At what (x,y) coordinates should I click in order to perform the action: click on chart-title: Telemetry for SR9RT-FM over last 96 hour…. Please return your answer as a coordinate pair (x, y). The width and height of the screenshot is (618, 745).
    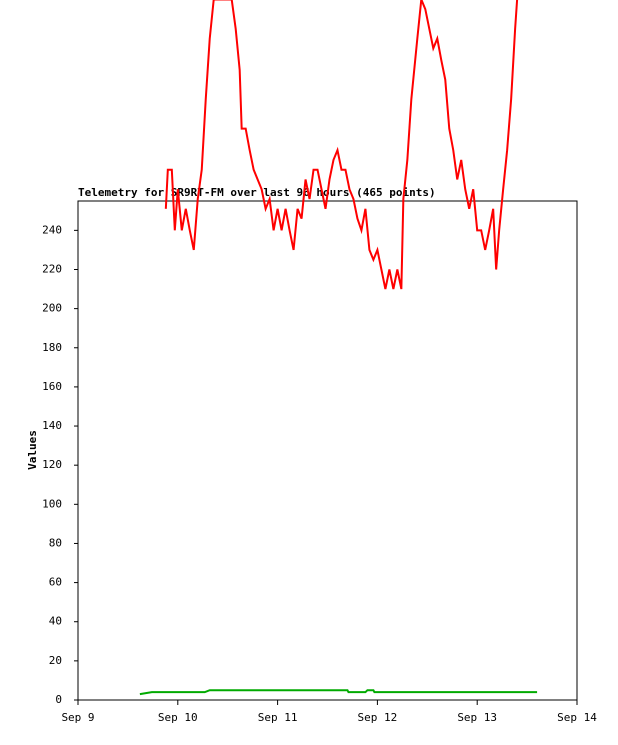
    Looking at the image, I should click on (257, 192).